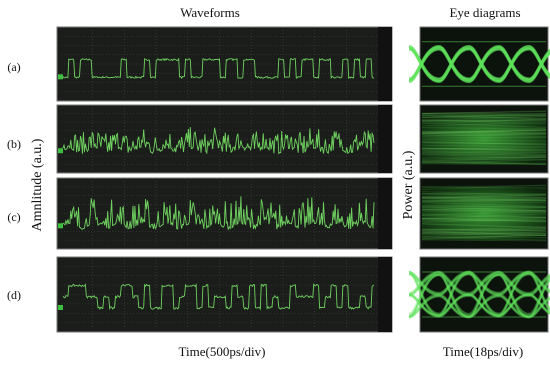 Image resolution: width=550 pixels, height=367 pixels. What do you see at coordinates (14, 144) in the screenshot?
I see `panel-label: (b)` at bounding box center [14, 144].